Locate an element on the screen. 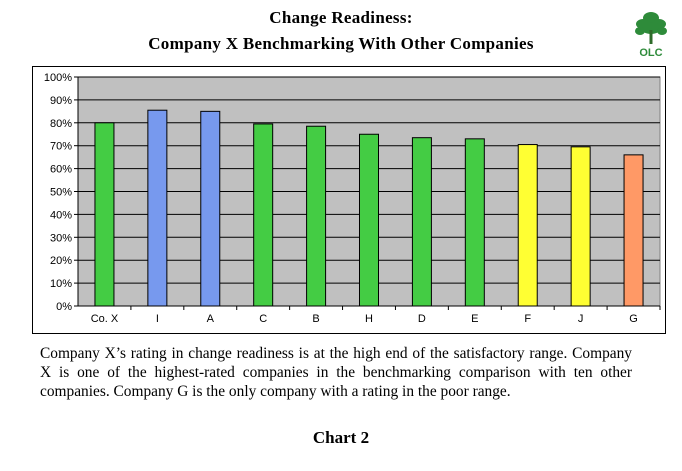  x-tick-label: G is located at coordinates (633, 319).